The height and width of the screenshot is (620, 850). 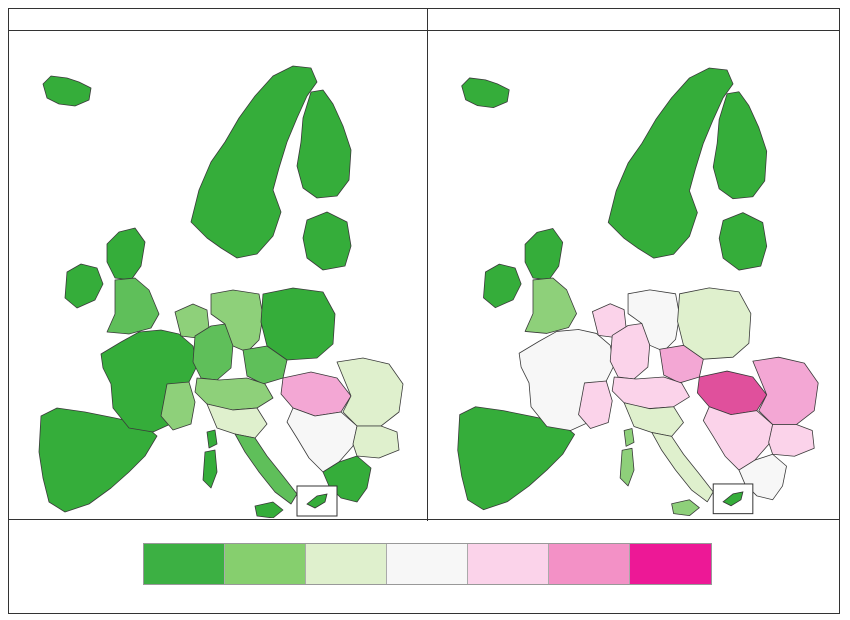 What do you see at coordinates (633, 20) in the screenshot?
I see `panel-title-right` at bounding box center [633, 20].